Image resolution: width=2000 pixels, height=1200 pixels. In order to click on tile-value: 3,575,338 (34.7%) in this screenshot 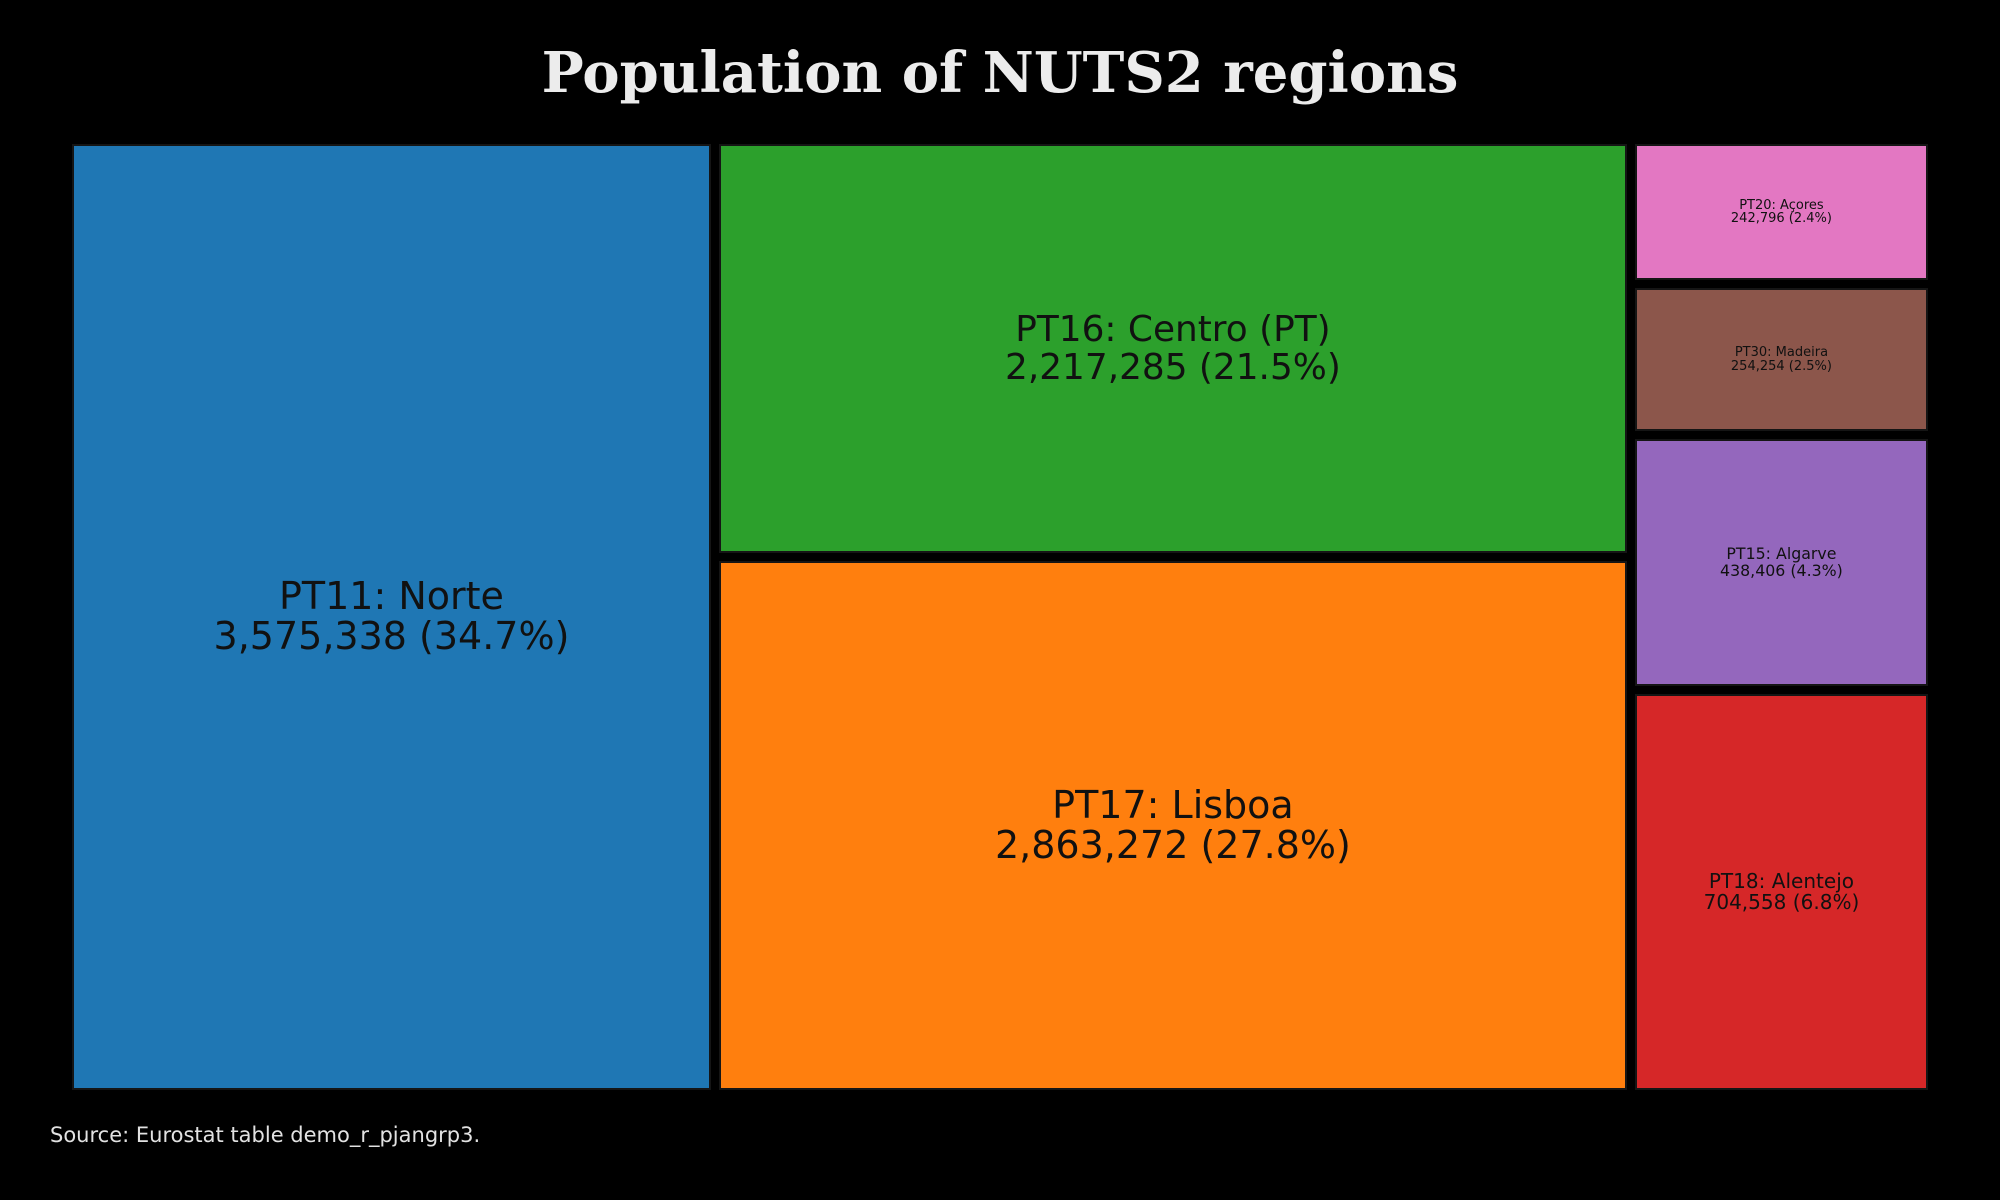, I will do `click(391, 636)`.